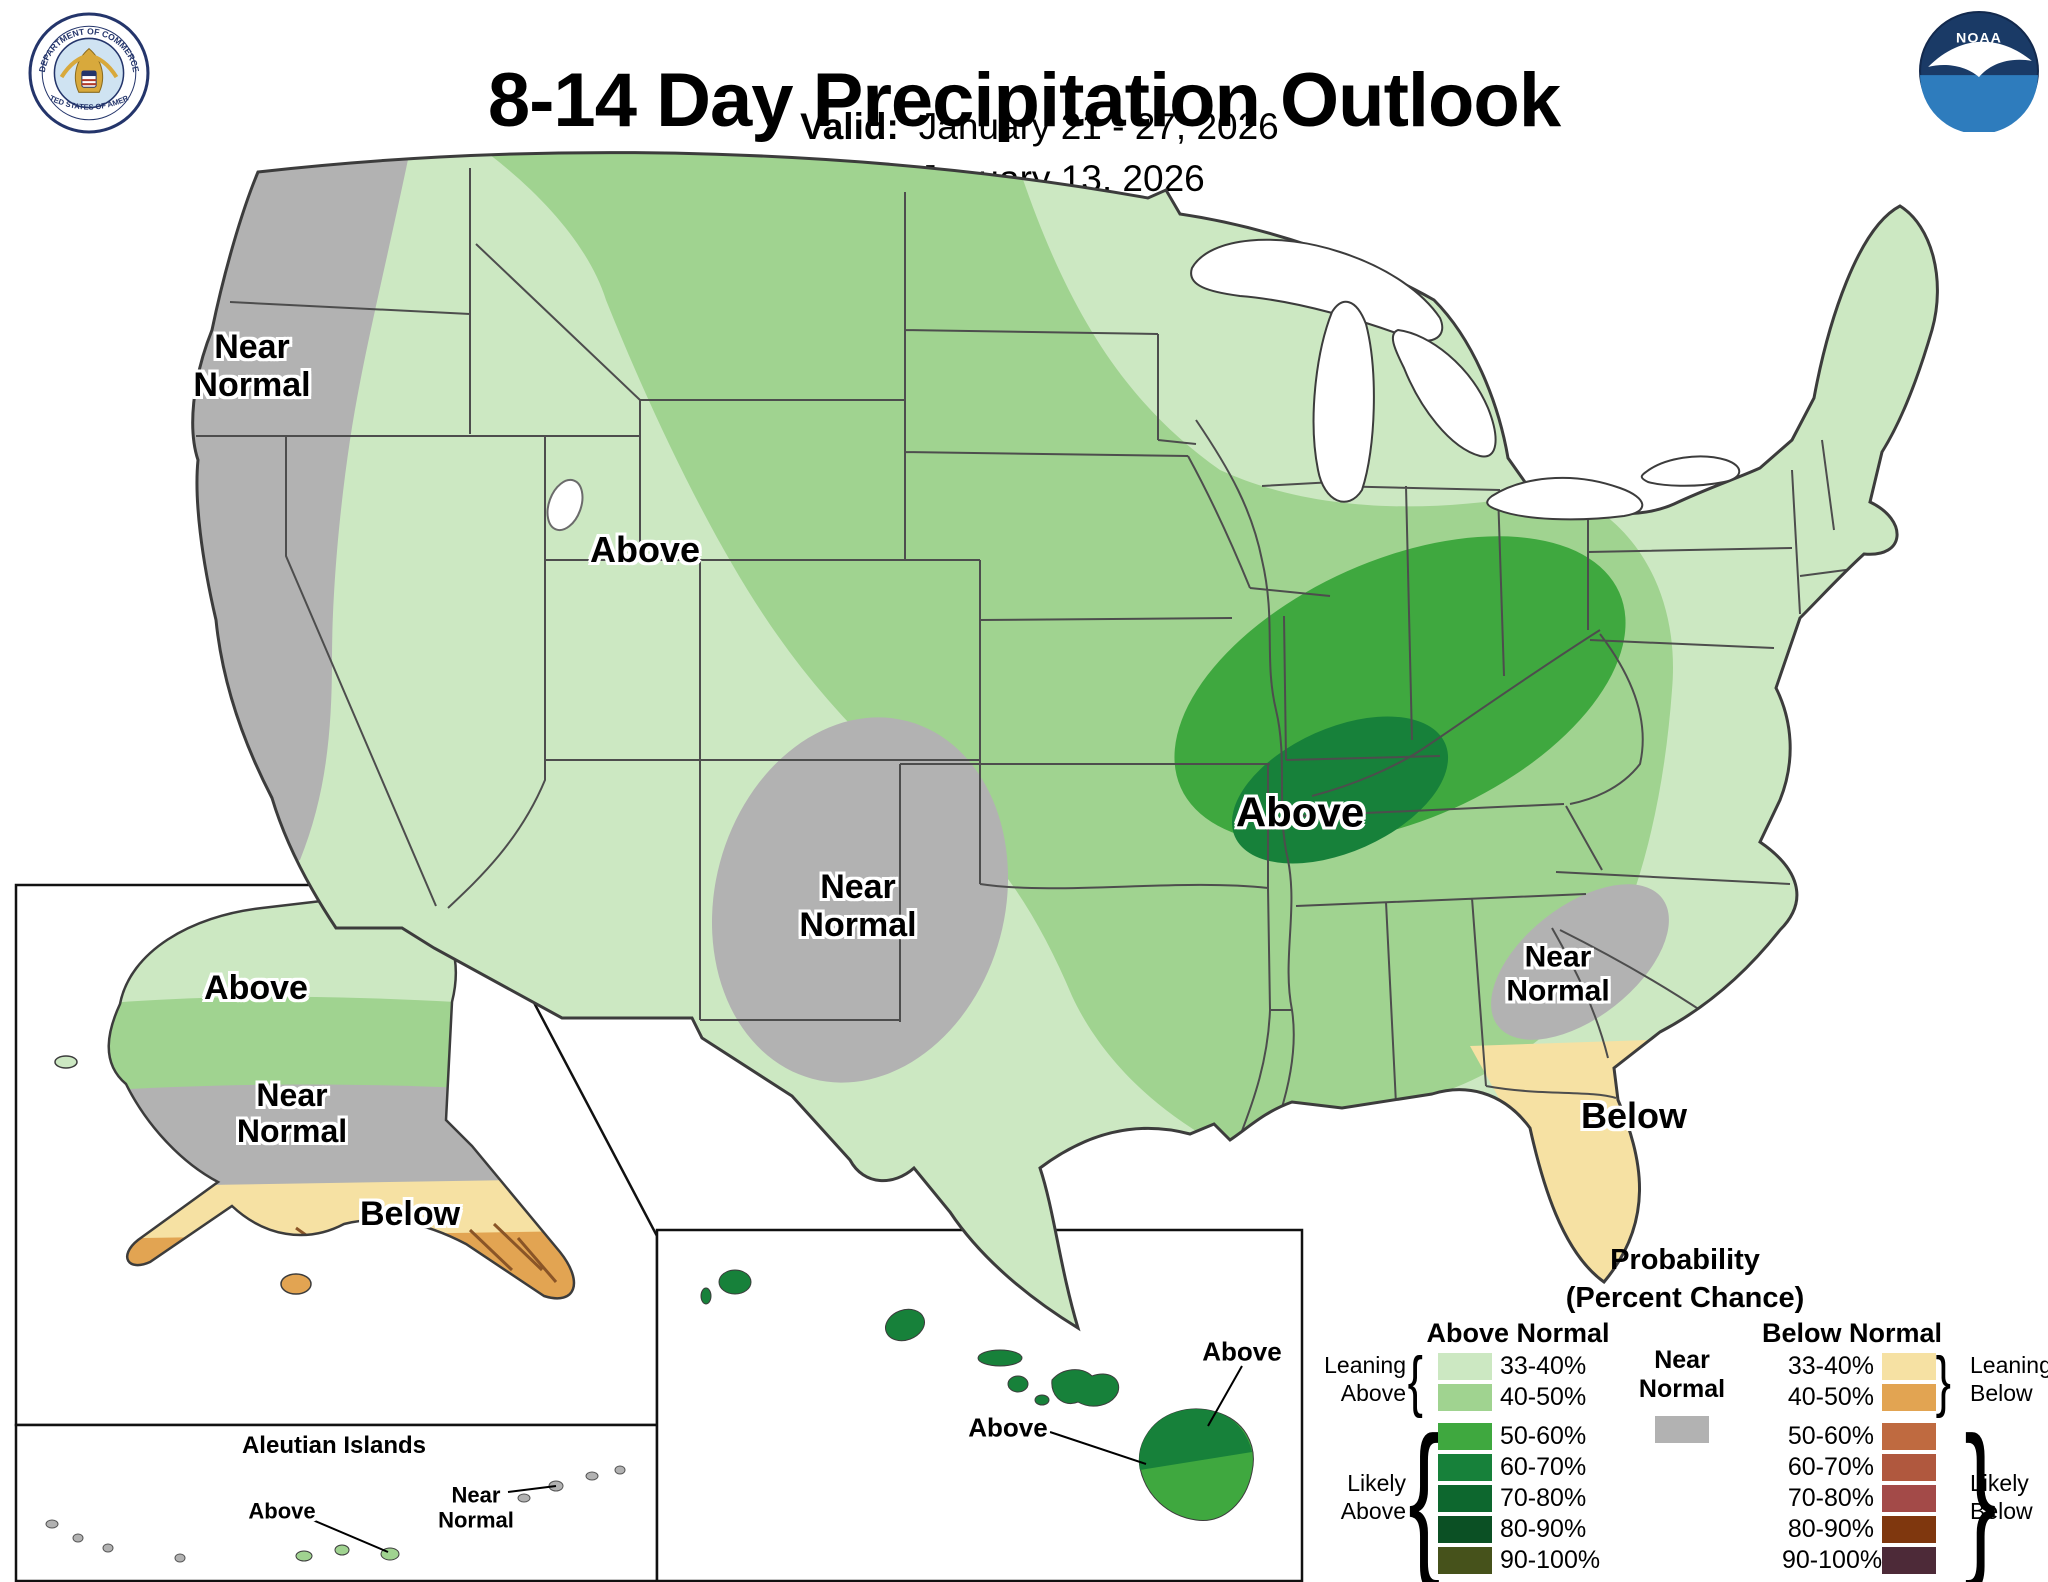 This screenshot has width=2048, height=1582. What do you see at coordinates (426, 1252) in the screenshot?
I see `alaska-terrain-marks` at bounding box center [426, 1252].